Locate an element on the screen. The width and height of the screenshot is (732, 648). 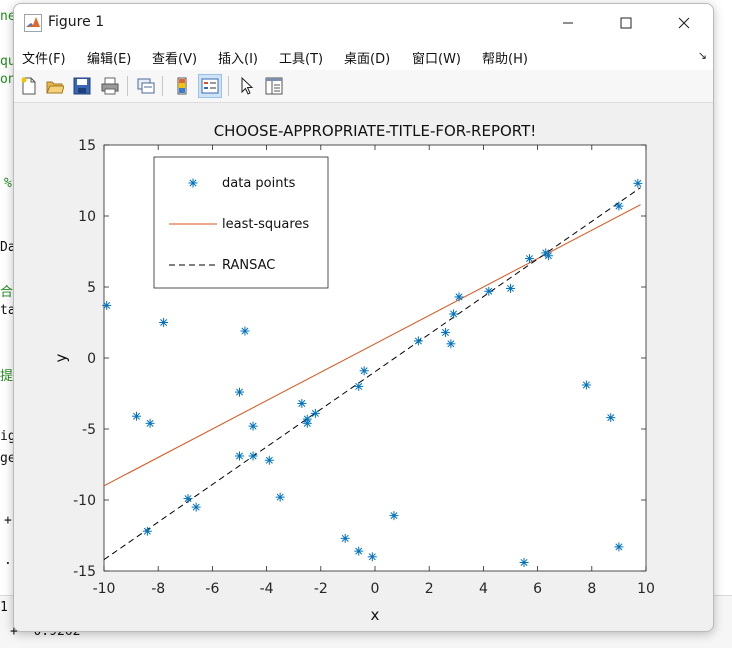
menu-view: 查看(V) is located at coordinates (175, 59).